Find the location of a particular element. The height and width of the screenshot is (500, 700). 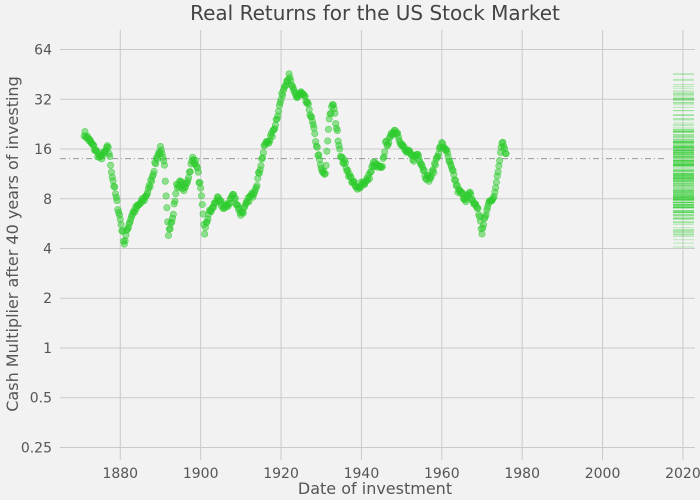

y-tick-label: 0.25 is located at coordinates (36, 448).